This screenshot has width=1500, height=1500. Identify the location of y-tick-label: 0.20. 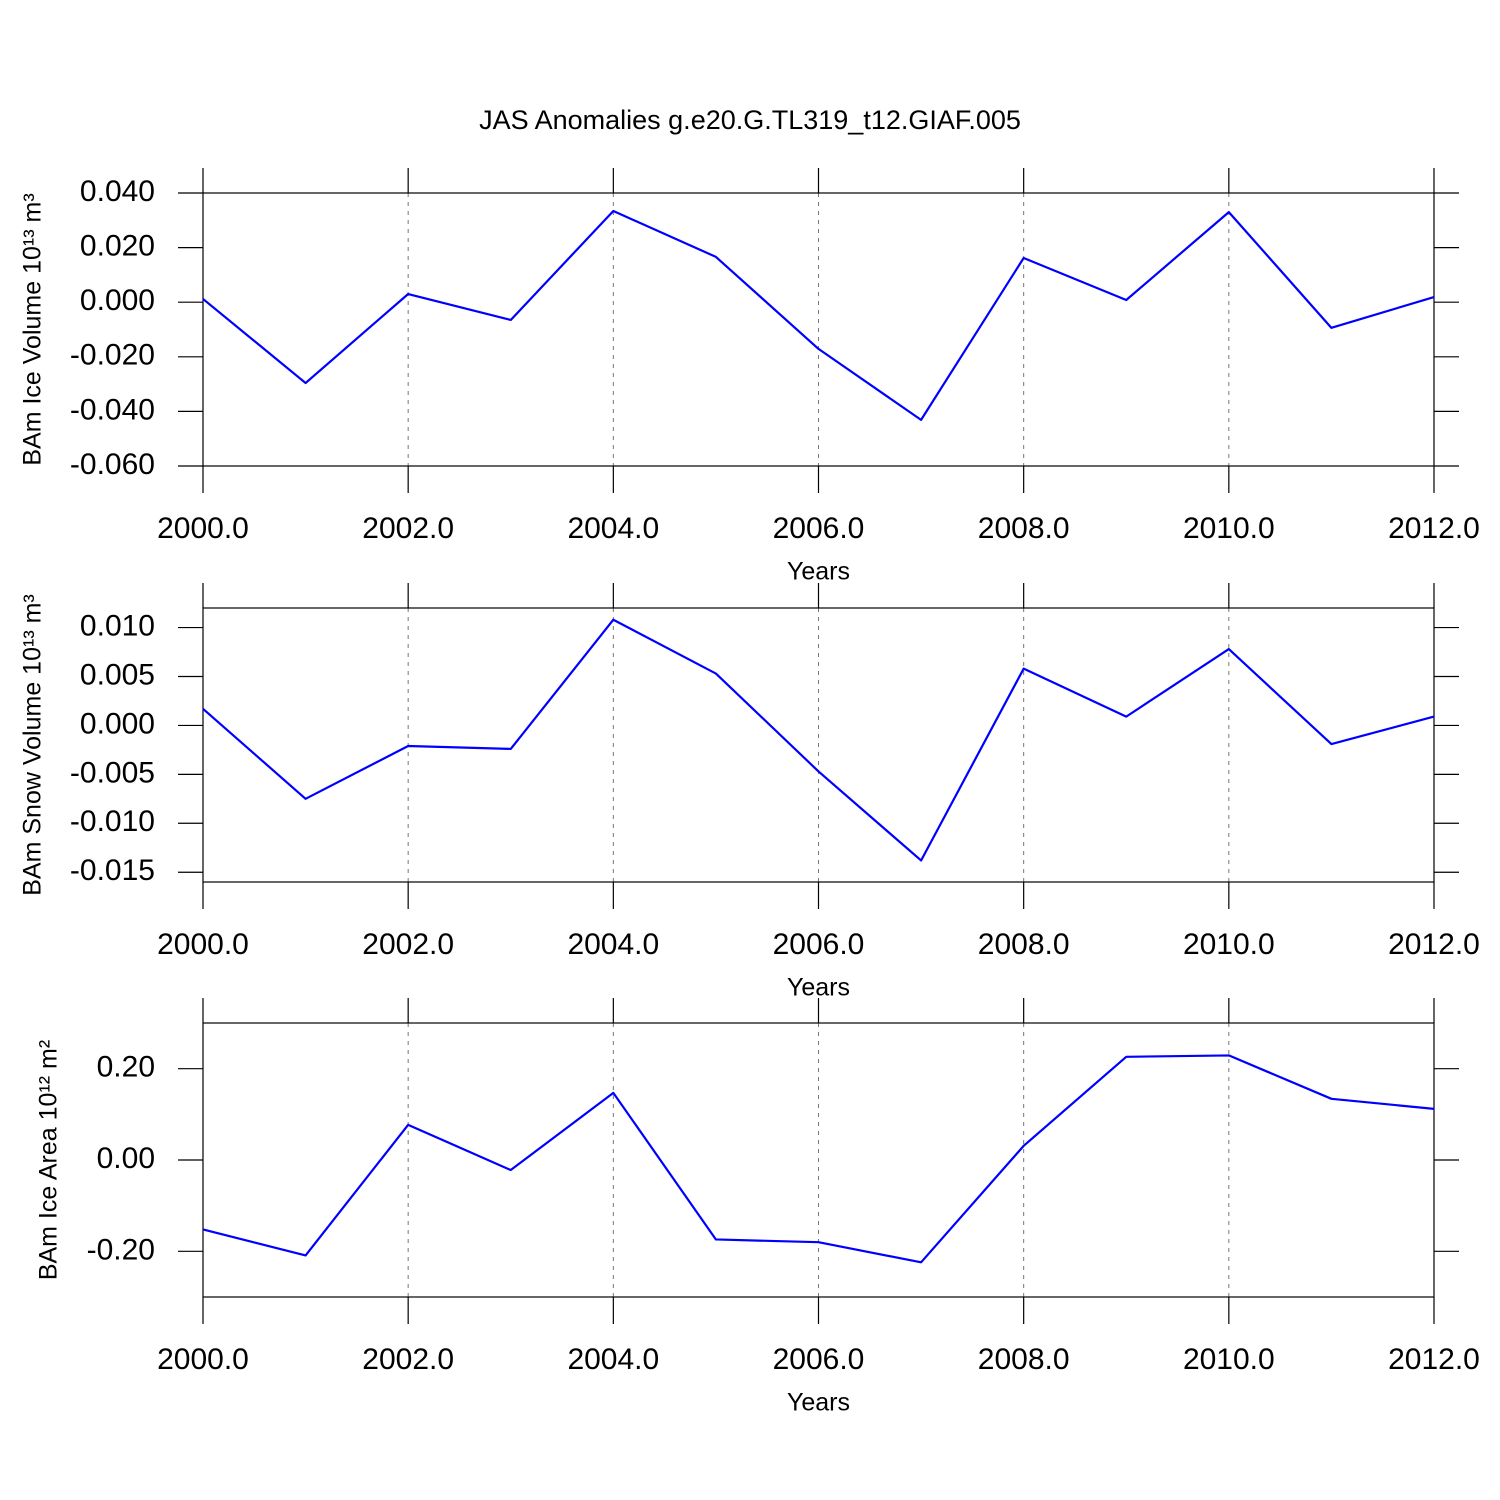
(126, 1067).